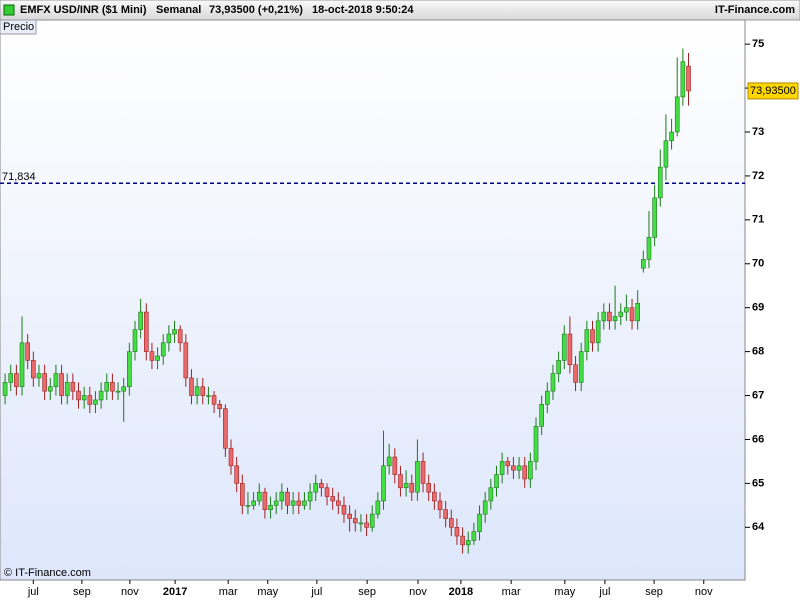 Image resolution: width=800 pixels, height=600 pixels. Describe the element at coordinates (363, 10) in the screenshot. I see `datetime: 18-oct-2018 9:50:24` at that location.